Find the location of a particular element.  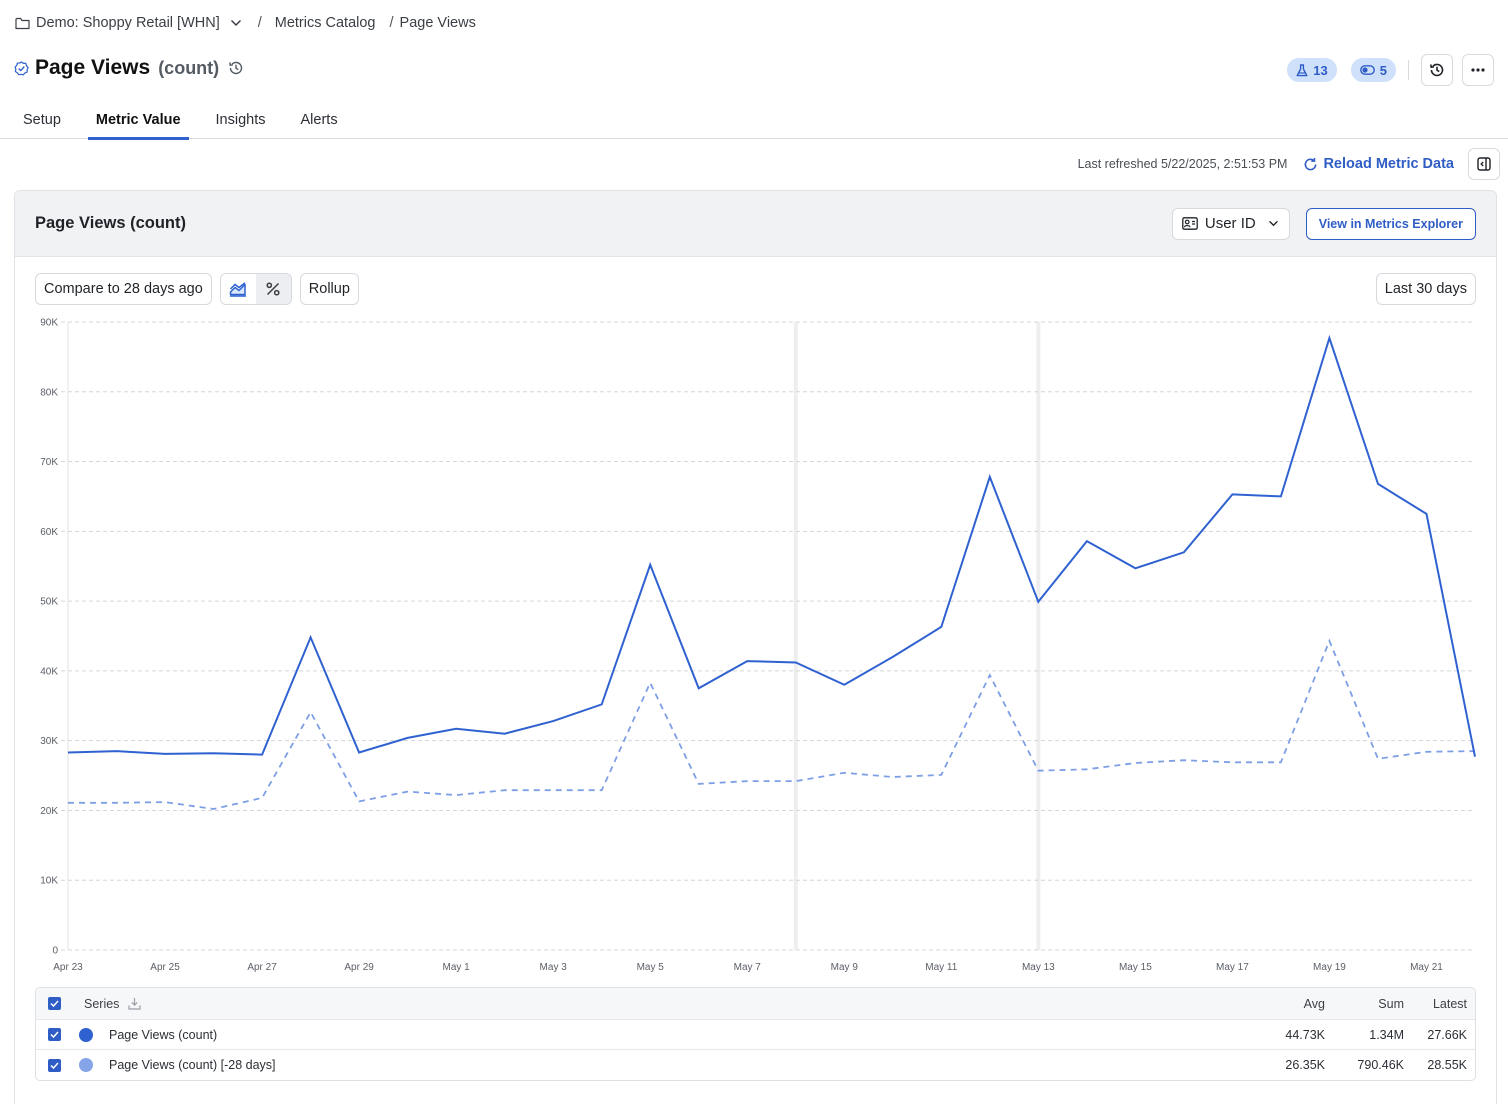

x-tick-label: May 13 is located at coordinates (1038, 967).